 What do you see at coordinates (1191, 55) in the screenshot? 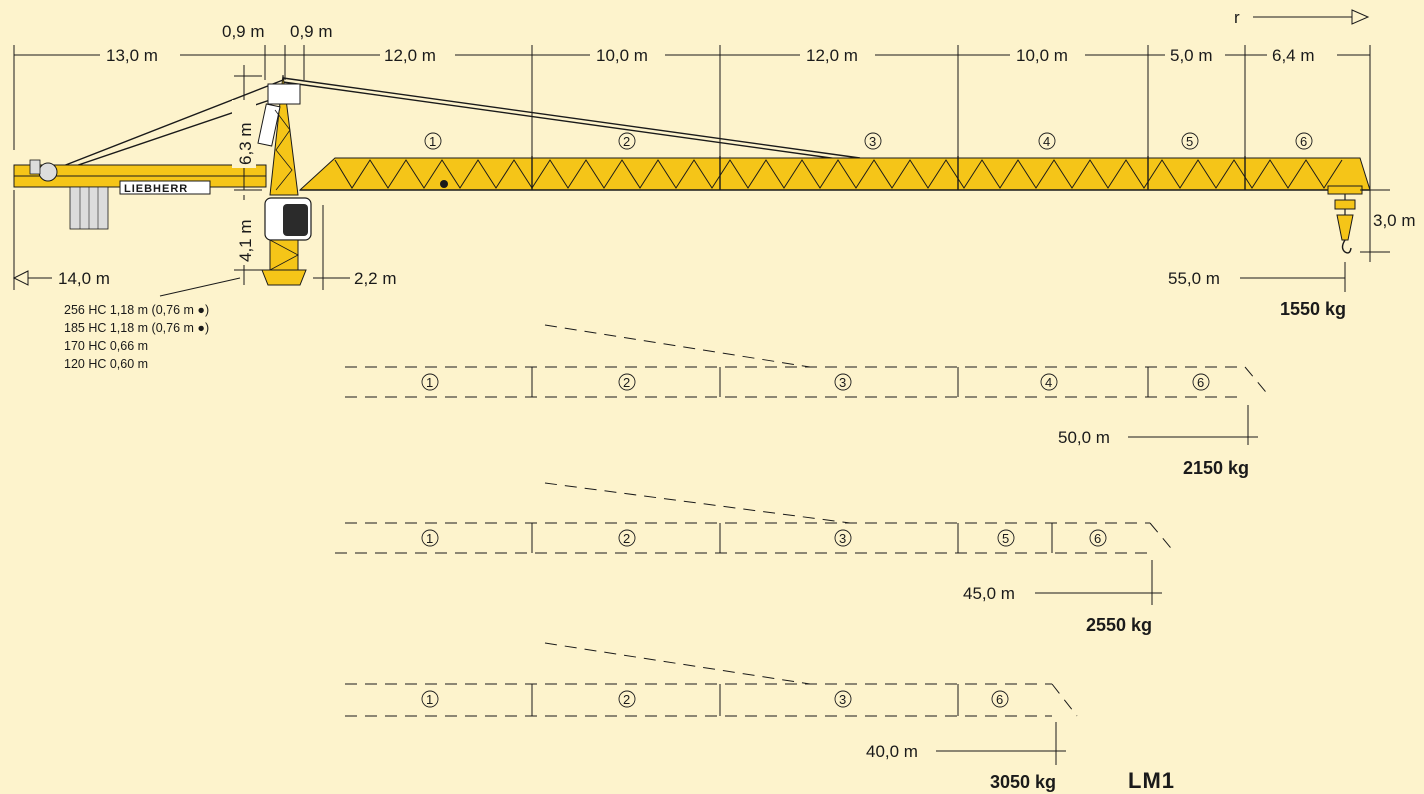
I see `dim-seg-5: 5,0 m` at bounding box center [1191, 55].